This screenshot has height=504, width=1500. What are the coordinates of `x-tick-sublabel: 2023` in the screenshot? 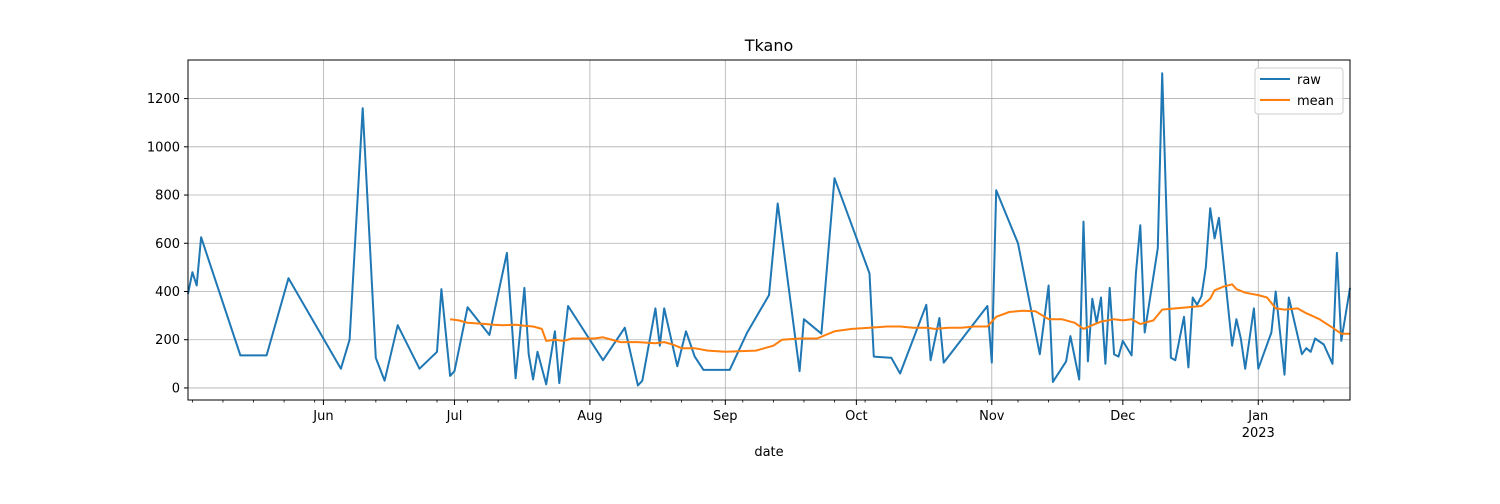 It's located at (1258, 433).